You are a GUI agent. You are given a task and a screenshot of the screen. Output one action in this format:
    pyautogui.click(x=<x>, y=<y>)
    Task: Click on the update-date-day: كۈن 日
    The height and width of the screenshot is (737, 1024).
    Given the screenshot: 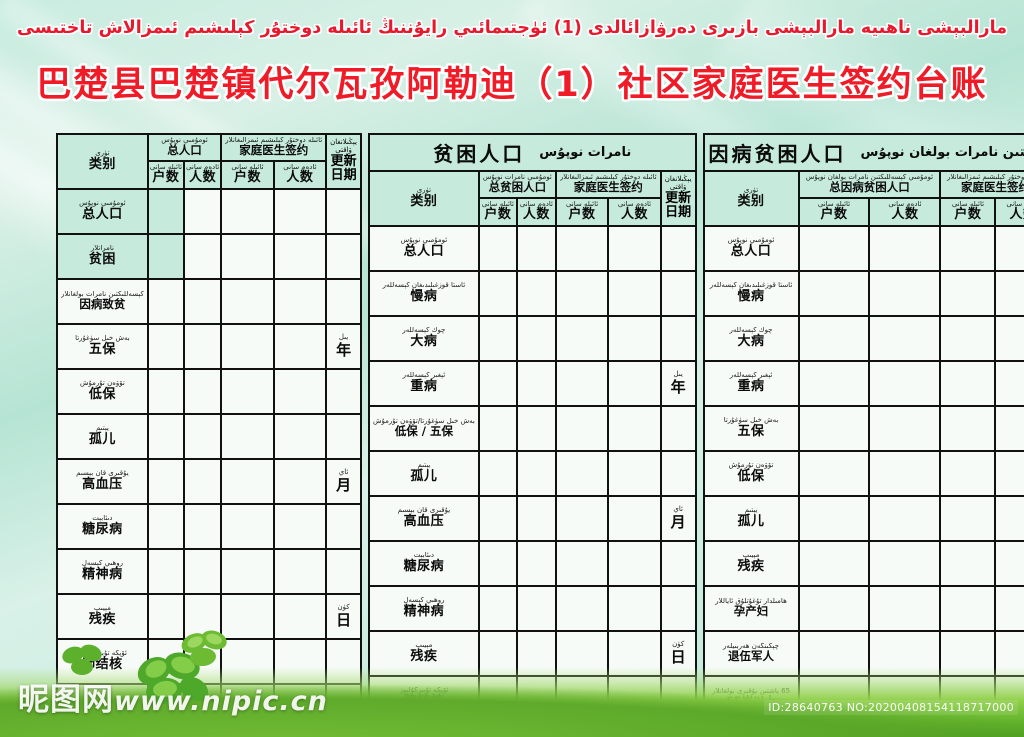 What is the action you would take?
    pyautogui.click(x=678, y=653)
    